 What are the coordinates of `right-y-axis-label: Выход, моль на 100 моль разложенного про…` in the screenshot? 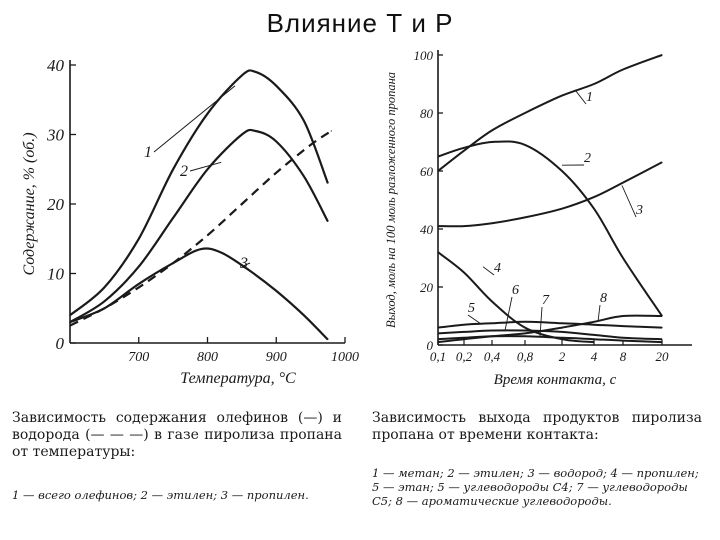 It's located at (391, 200).